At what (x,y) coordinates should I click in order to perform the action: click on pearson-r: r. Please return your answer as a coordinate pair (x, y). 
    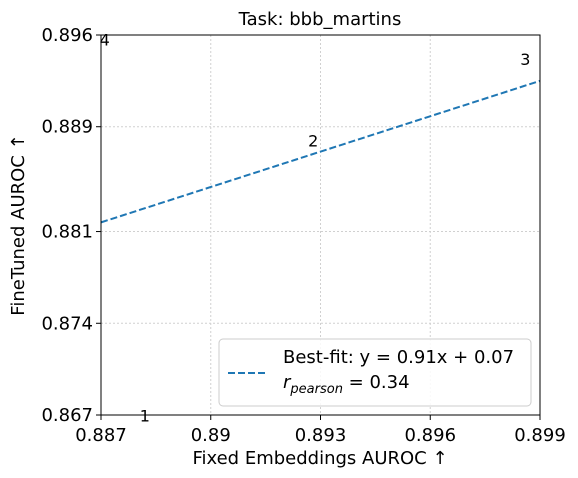
    Looking at the image, I should click on (287, 382).